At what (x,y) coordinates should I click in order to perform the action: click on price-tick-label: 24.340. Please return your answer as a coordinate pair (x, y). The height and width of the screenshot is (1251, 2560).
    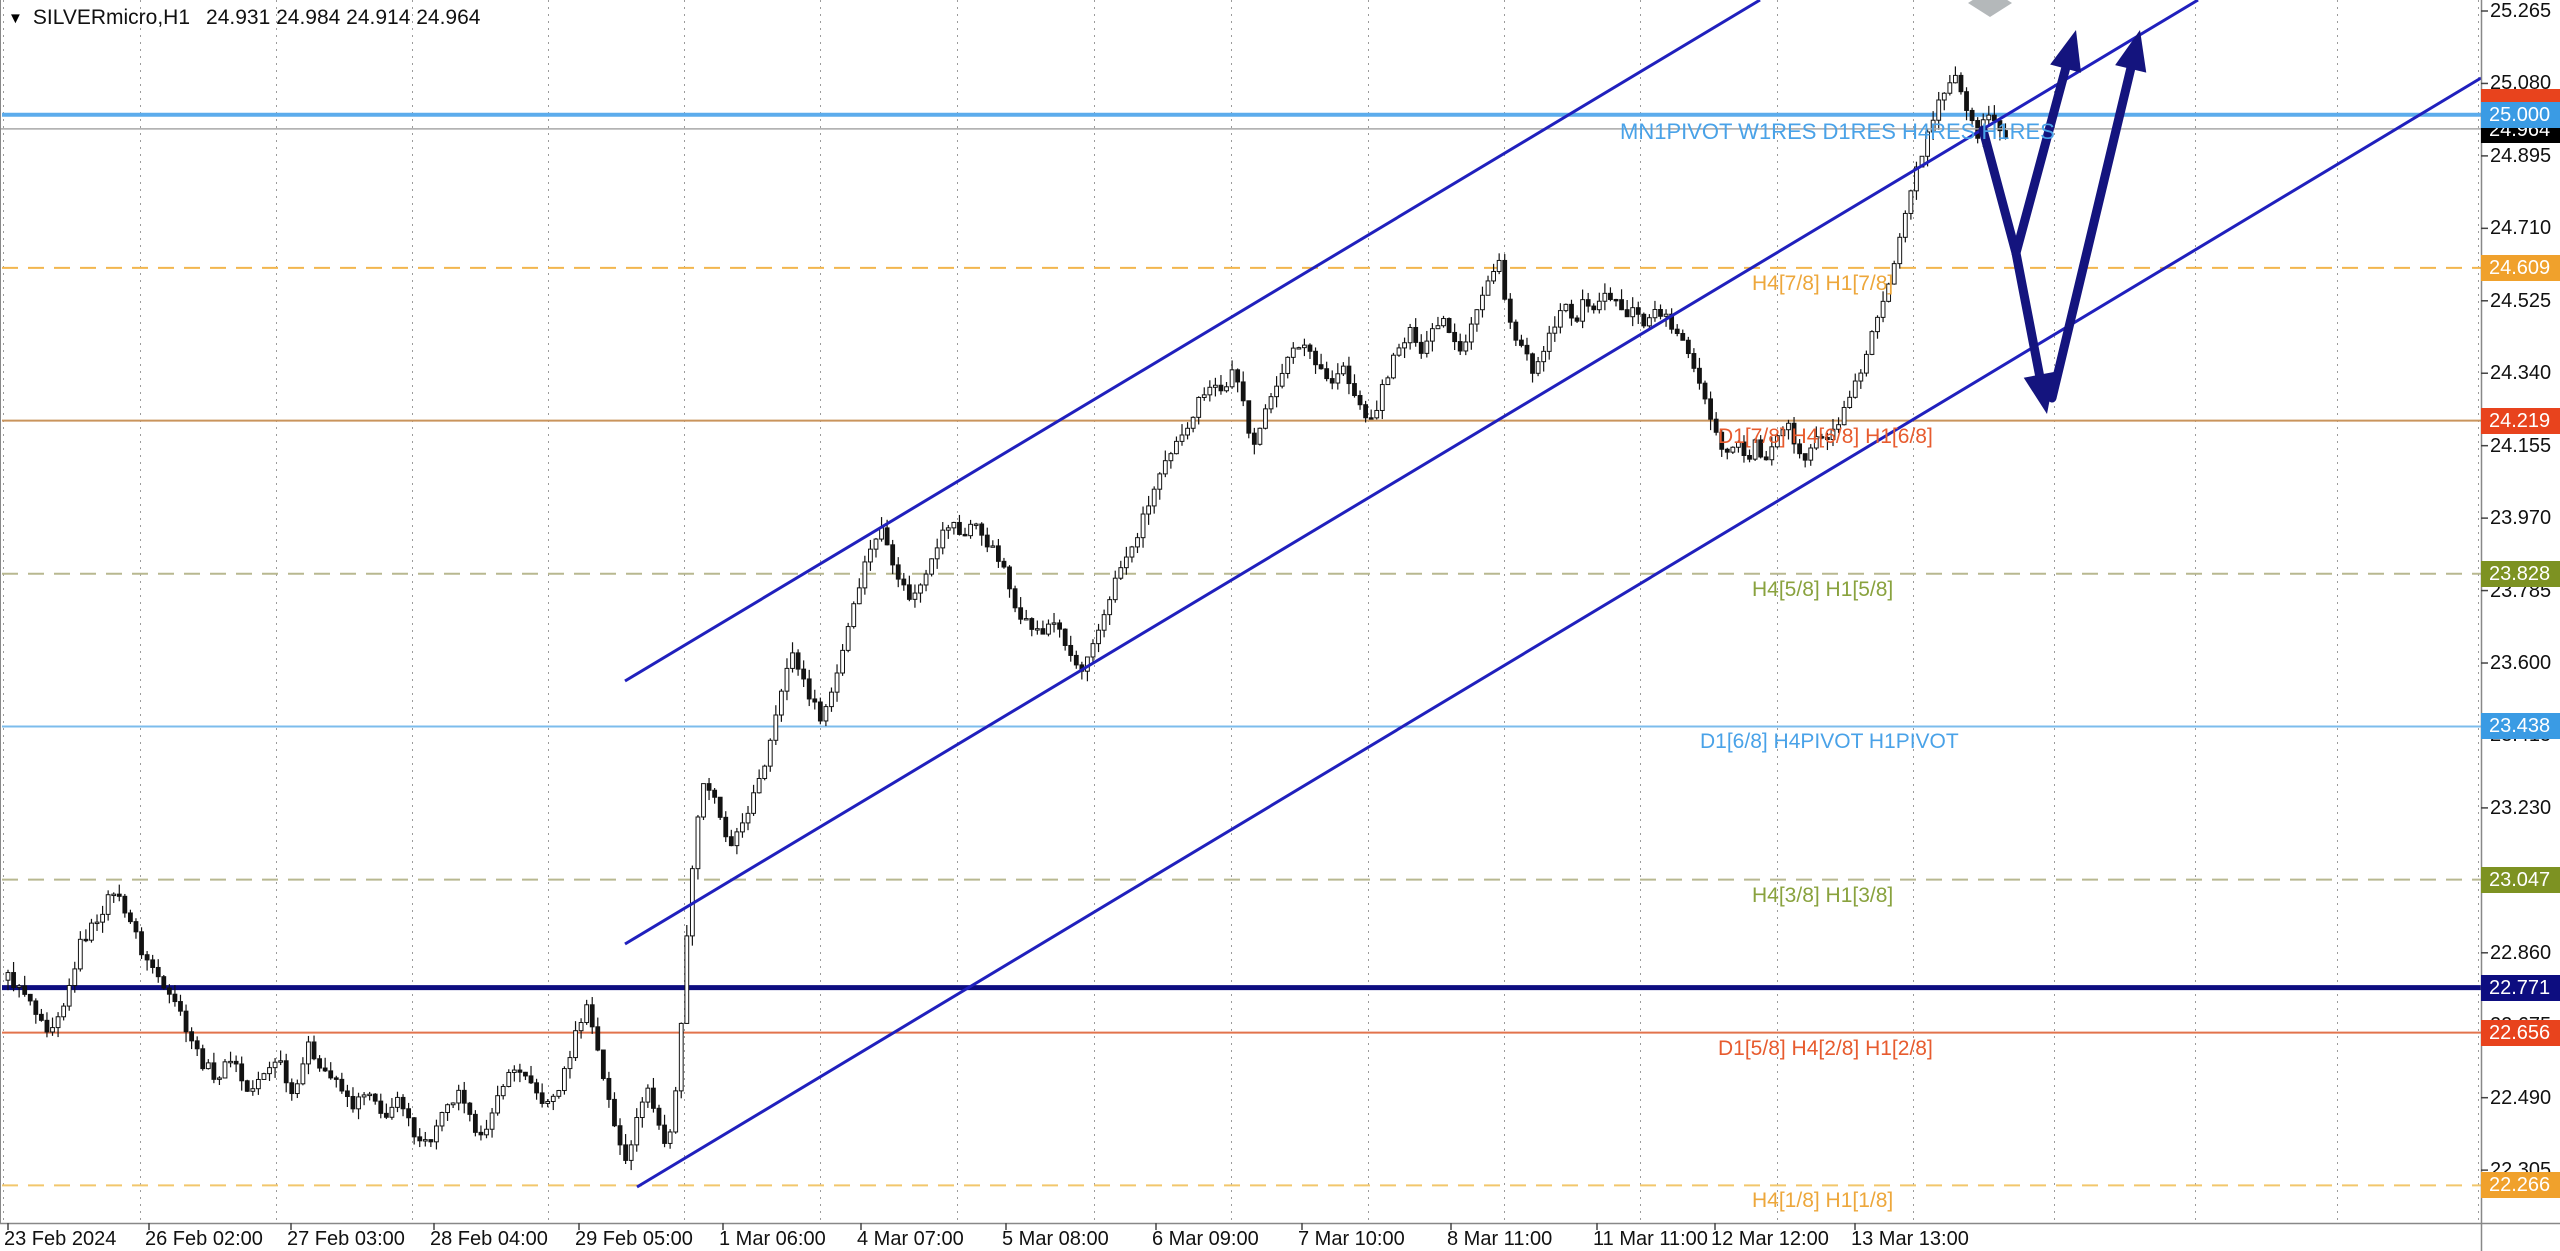
    Looking at the image, I should click on (2521, 373).